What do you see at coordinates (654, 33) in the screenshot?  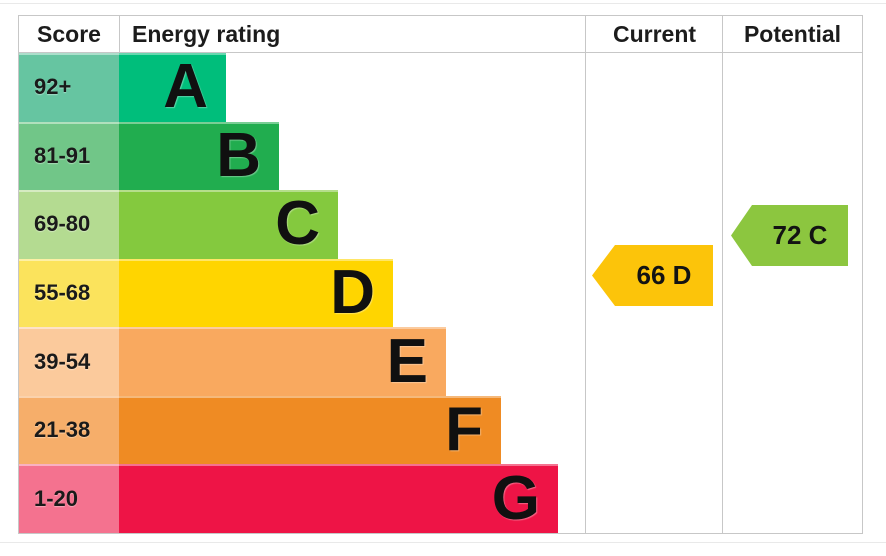 I see `header-current: Current` at bounding box center [654, 33].